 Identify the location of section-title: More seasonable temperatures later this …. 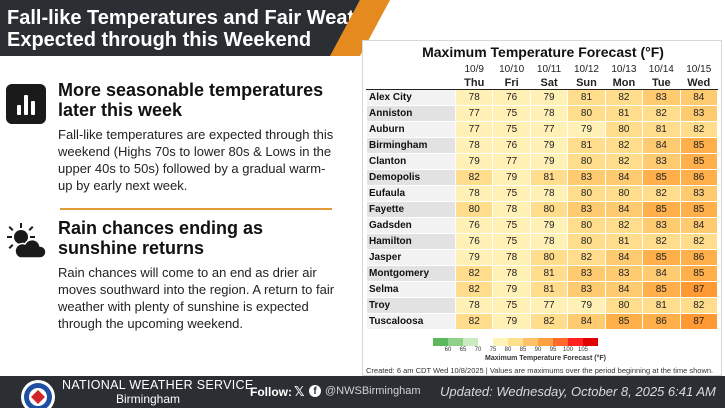
(191, 100).